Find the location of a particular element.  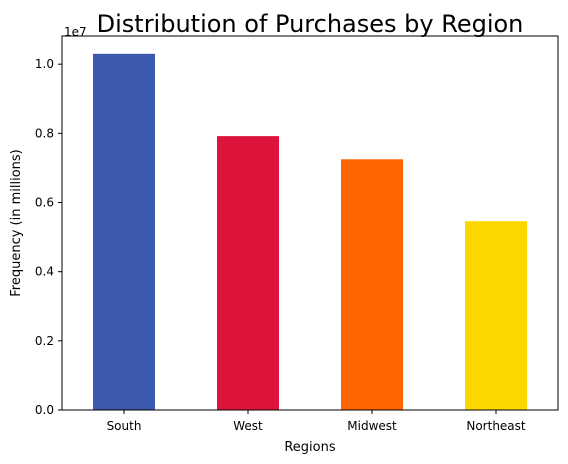

y-tick-label: 0.4 is located at coordinates (44, 272).